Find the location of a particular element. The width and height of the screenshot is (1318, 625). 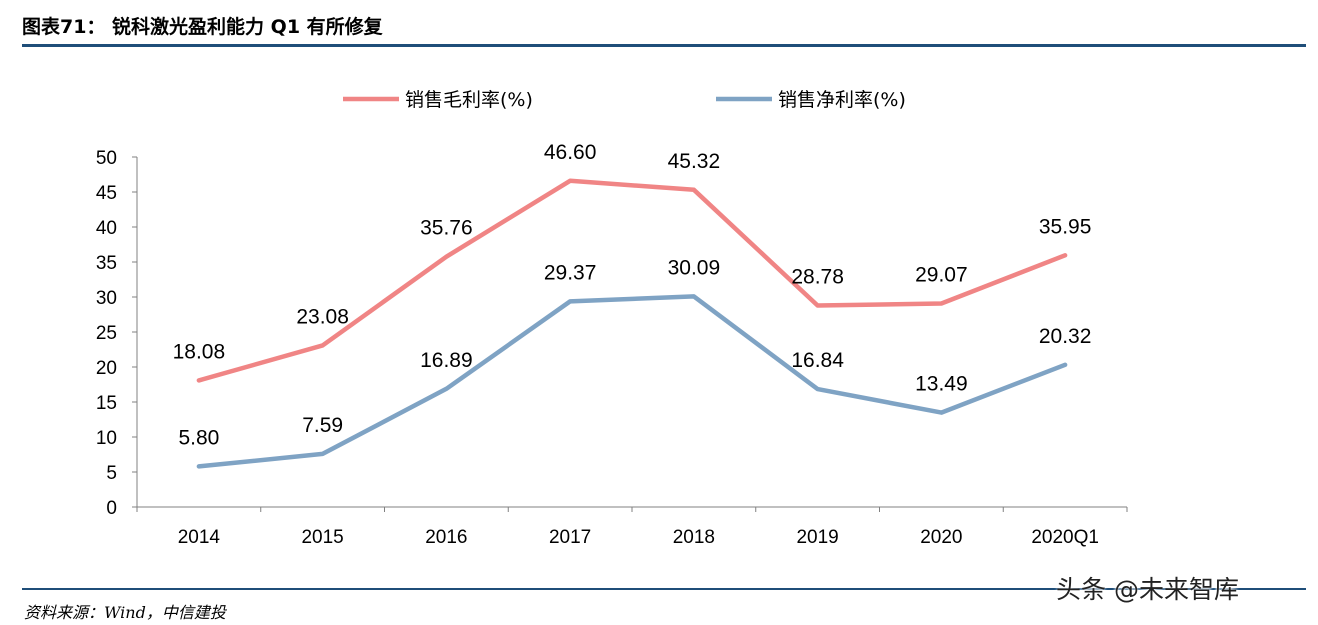

x-tick-label: 2017 is located at coordinates (570, 537).